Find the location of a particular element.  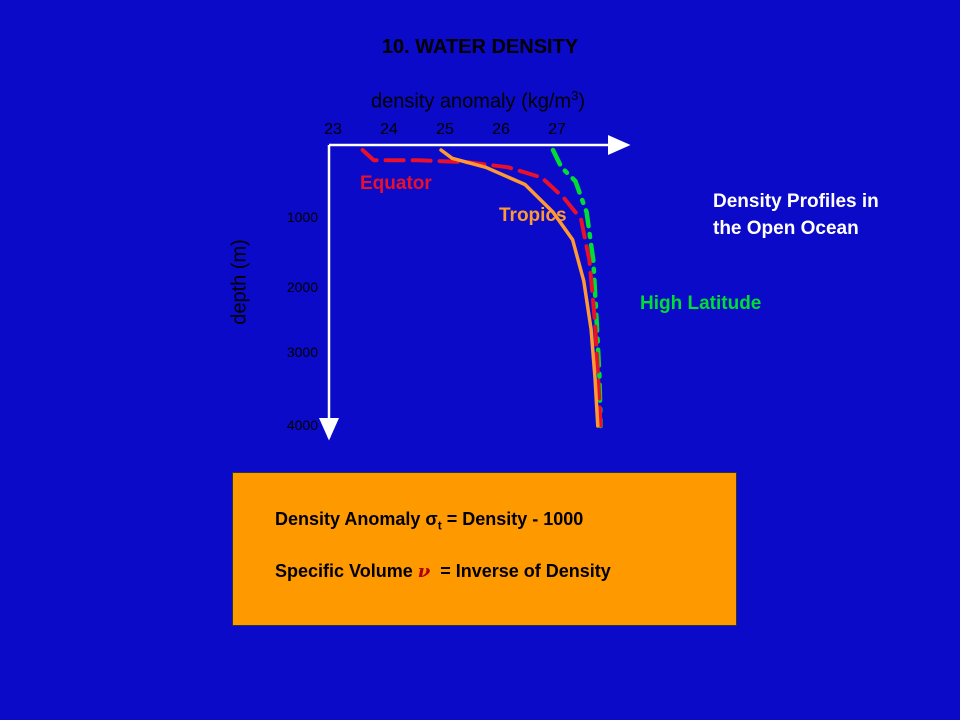

x-axis-label: density anomaly (kg/m3) is located at coordinates (479, 101).